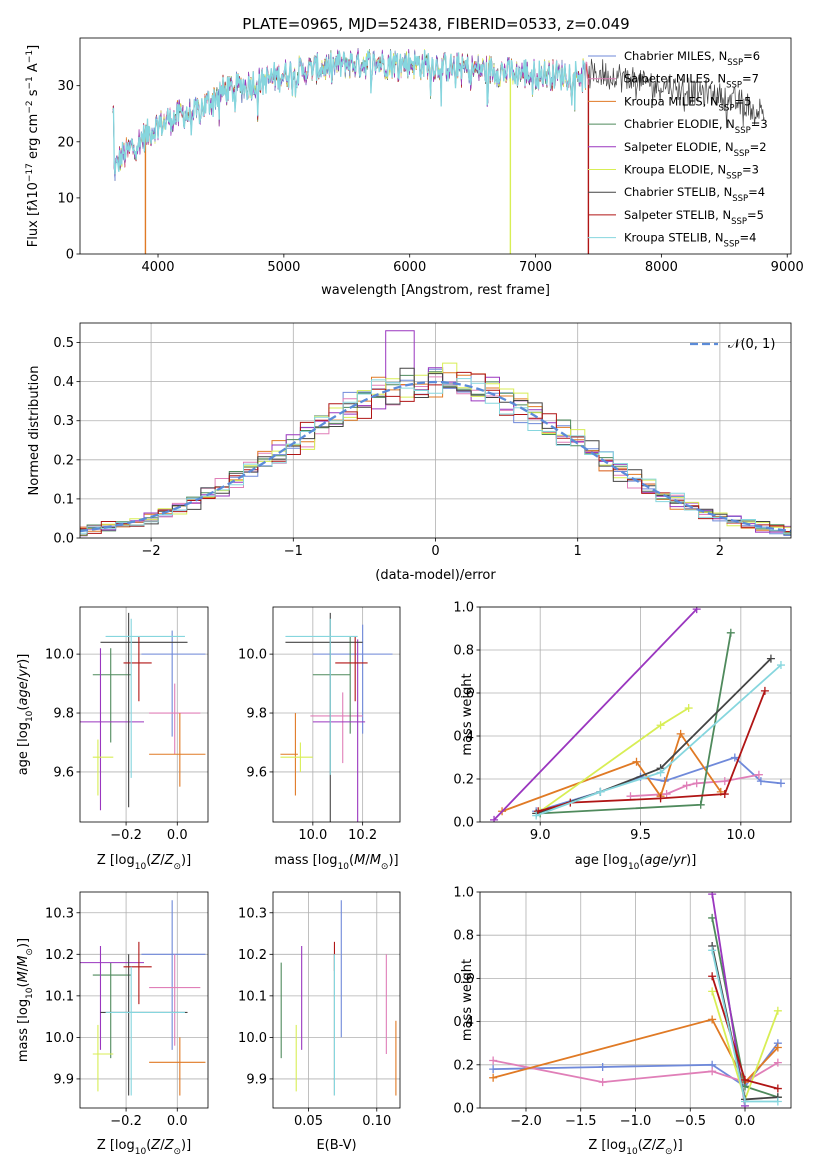  What do you see at coordinates (349, 112) in the screenshot?
I see `spectrum-line` at bounding box center [349, 112].